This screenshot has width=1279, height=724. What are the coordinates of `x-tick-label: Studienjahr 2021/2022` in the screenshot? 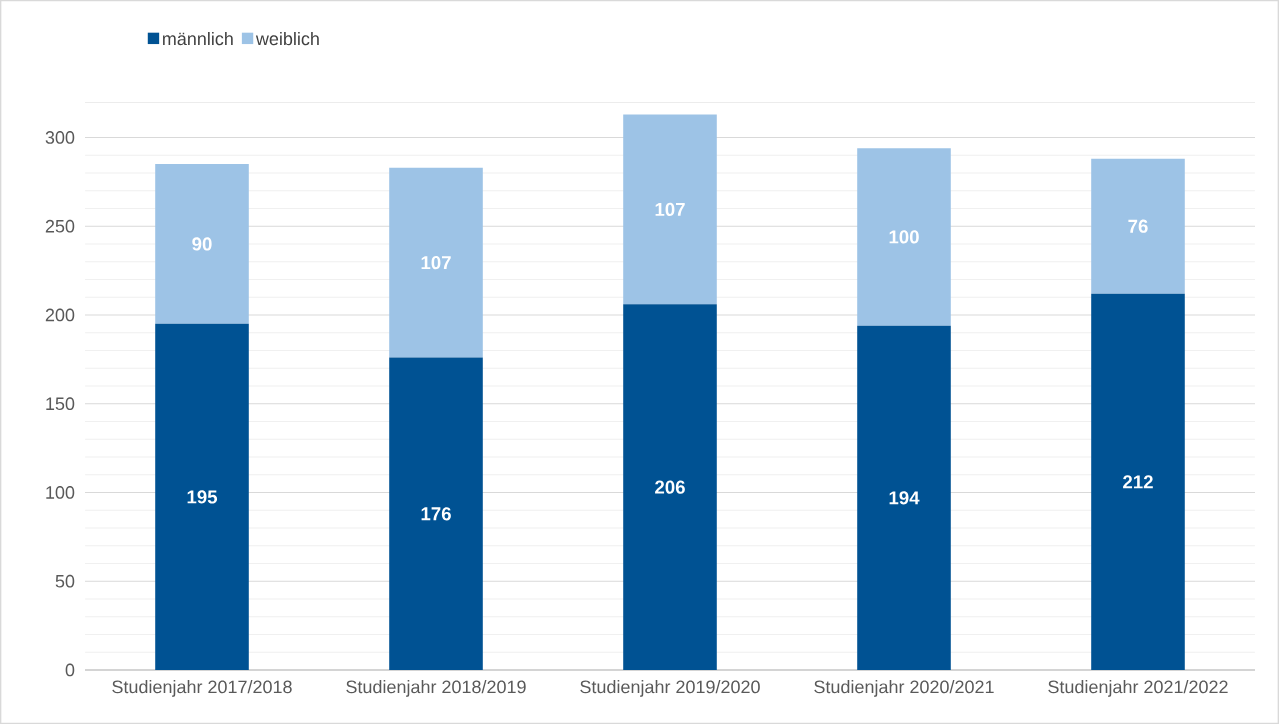 It's located at (1138, 688).